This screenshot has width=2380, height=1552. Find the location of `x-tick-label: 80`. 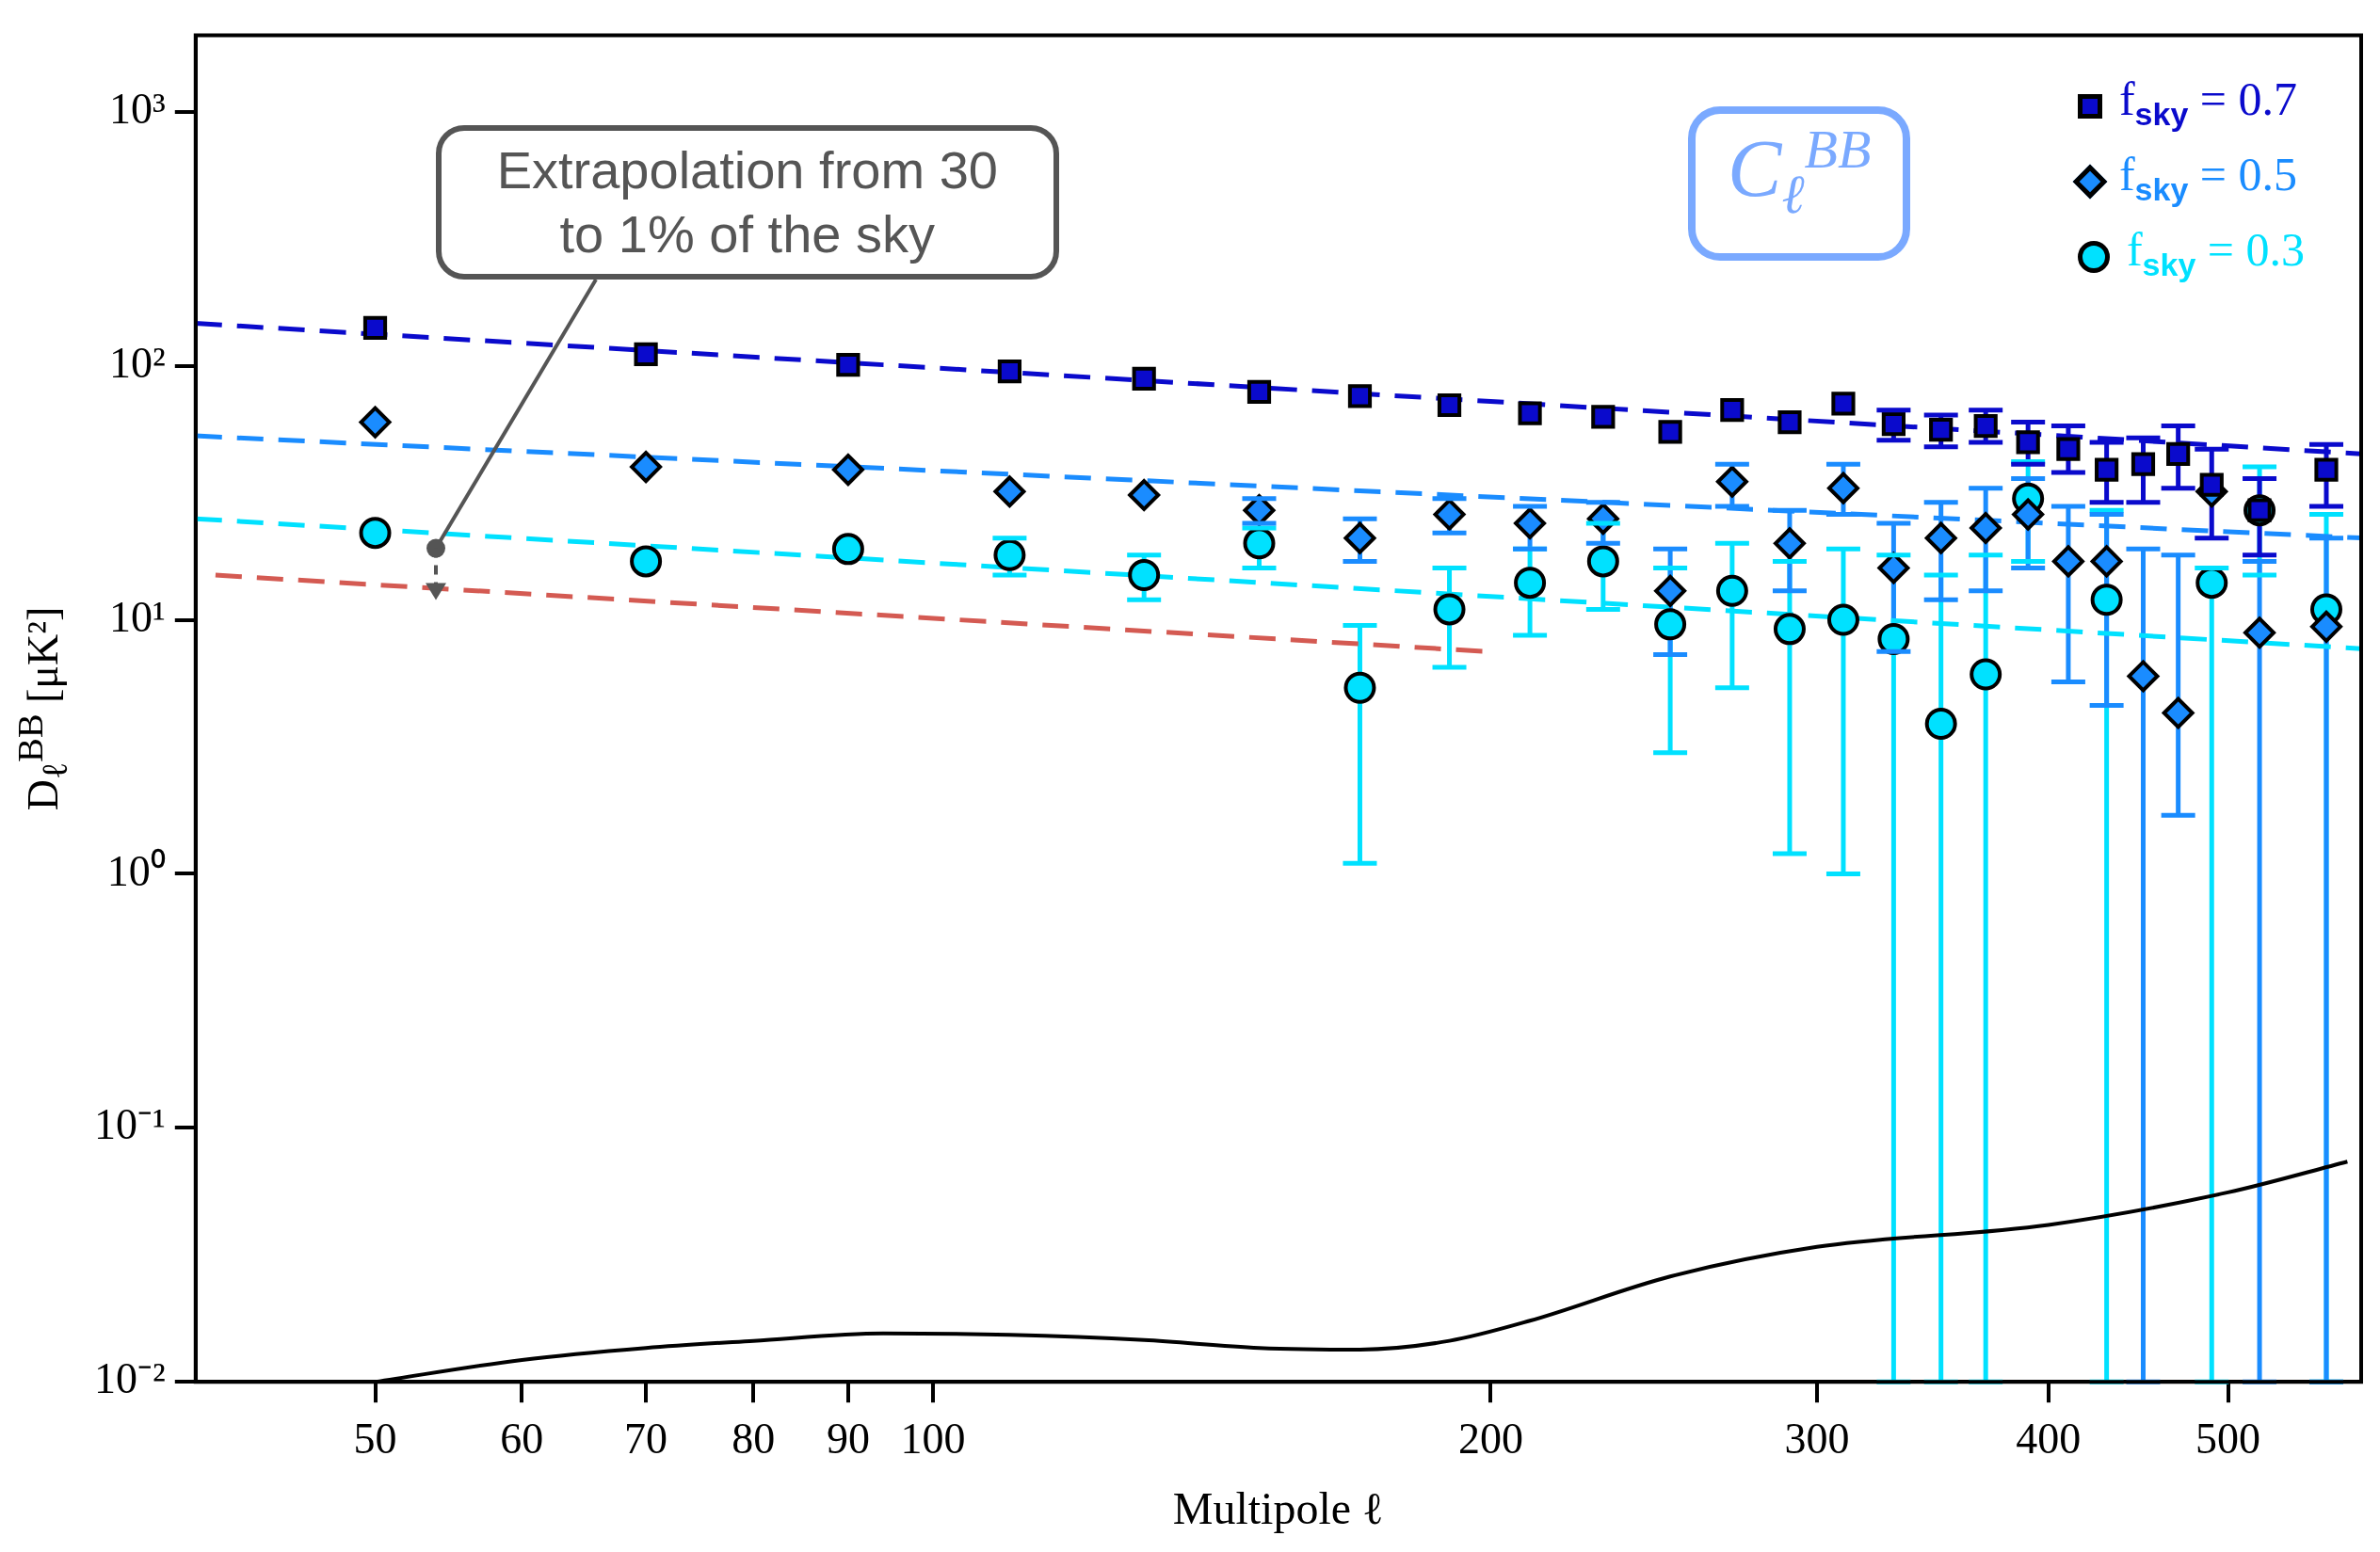

x-tick-label: 80 is located at coordinates (754, 1438).